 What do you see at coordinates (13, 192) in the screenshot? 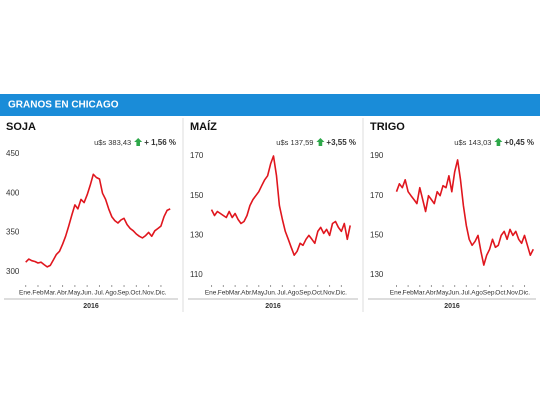
I see `y-tick-label: 400` at bounding box center [13, 192].